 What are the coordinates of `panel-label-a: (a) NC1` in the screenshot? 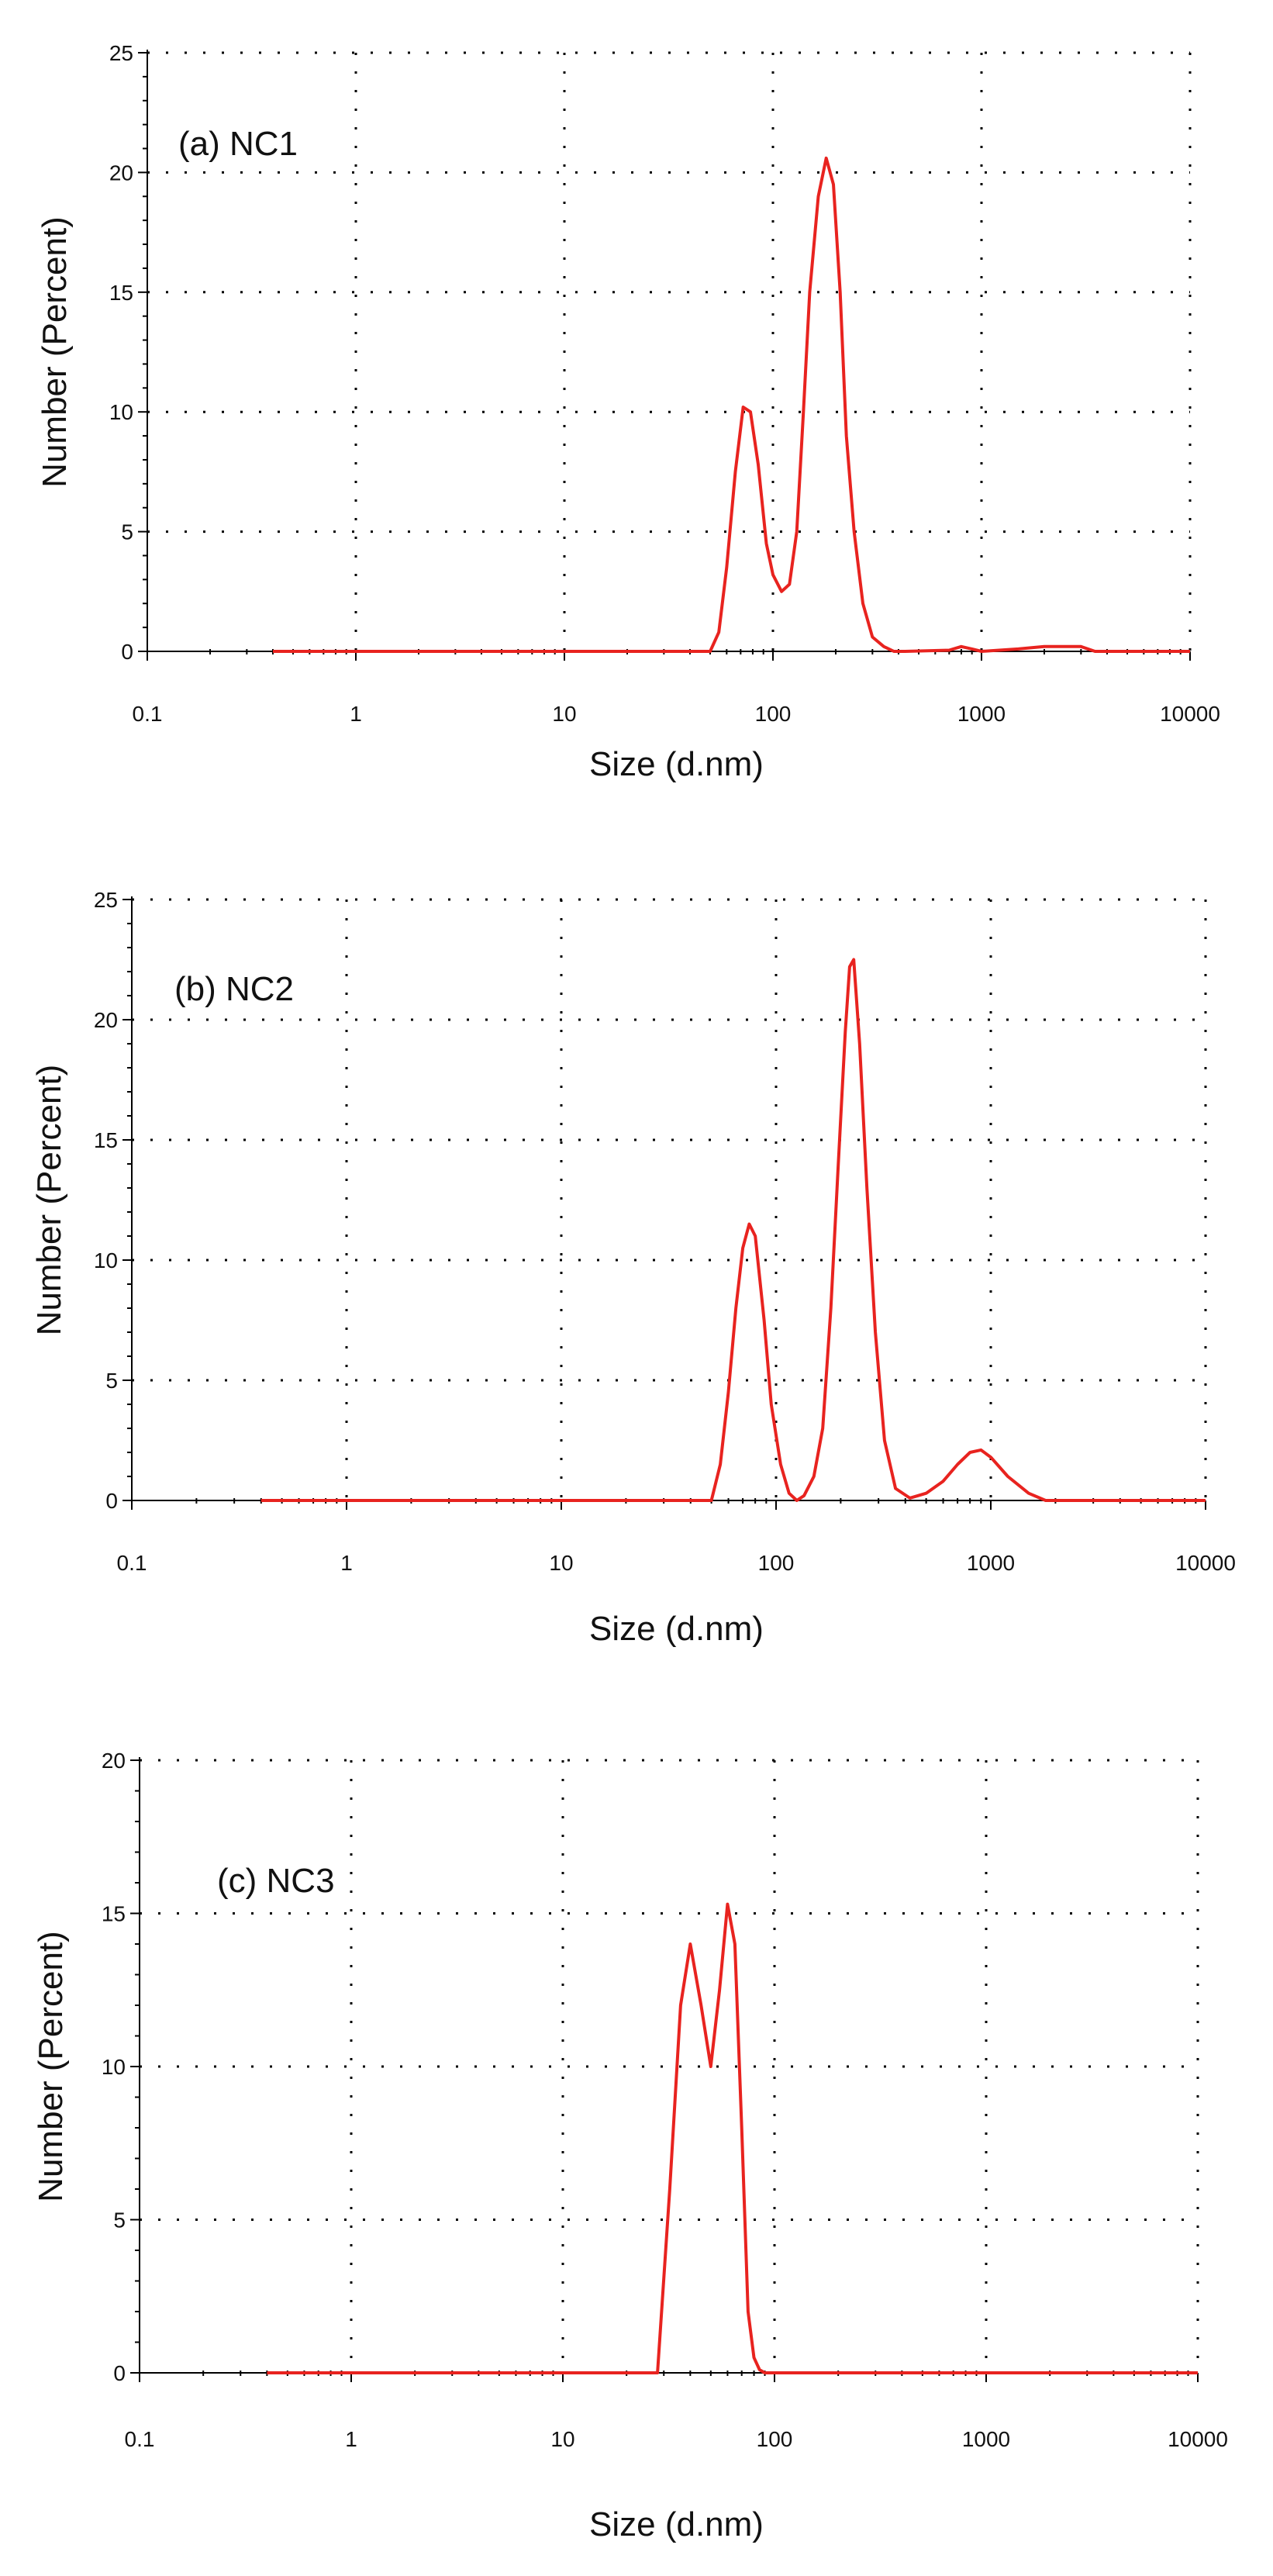 It's located at (238, 144).